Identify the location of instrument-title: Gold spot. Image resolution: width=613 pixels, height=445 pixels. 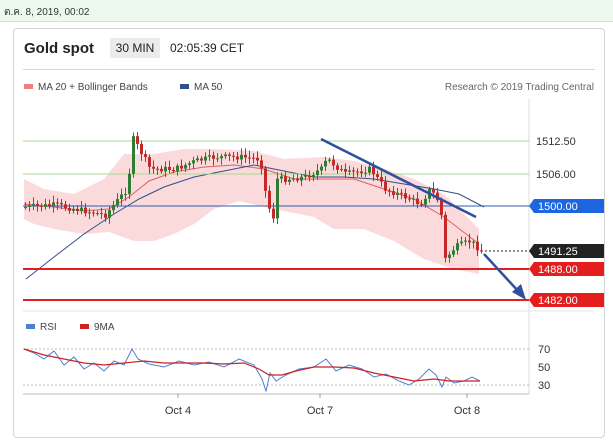
(59, 48).